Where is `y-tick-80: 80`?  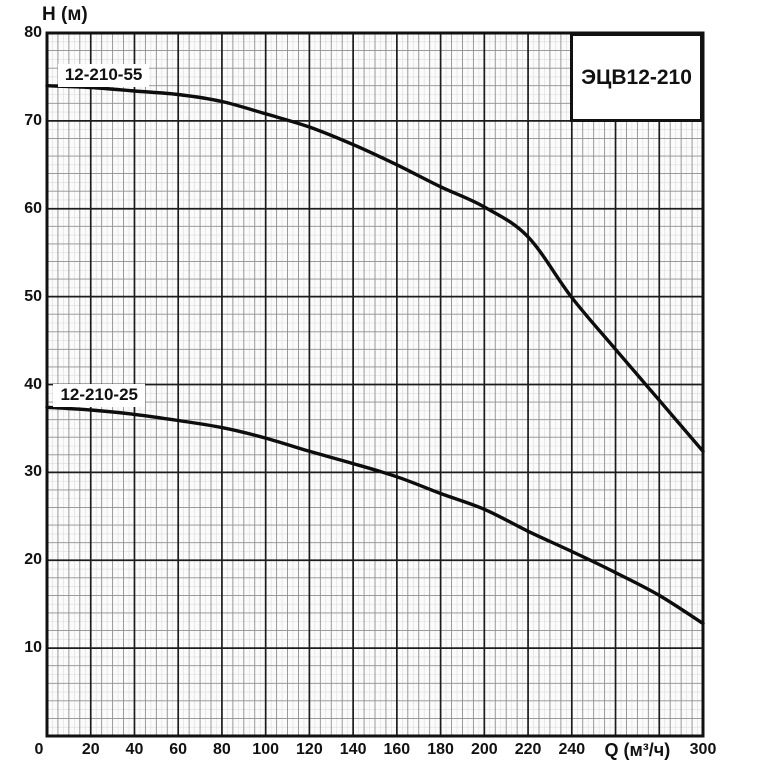
y-tick-80: 80 is located at coordinates (33, 32).